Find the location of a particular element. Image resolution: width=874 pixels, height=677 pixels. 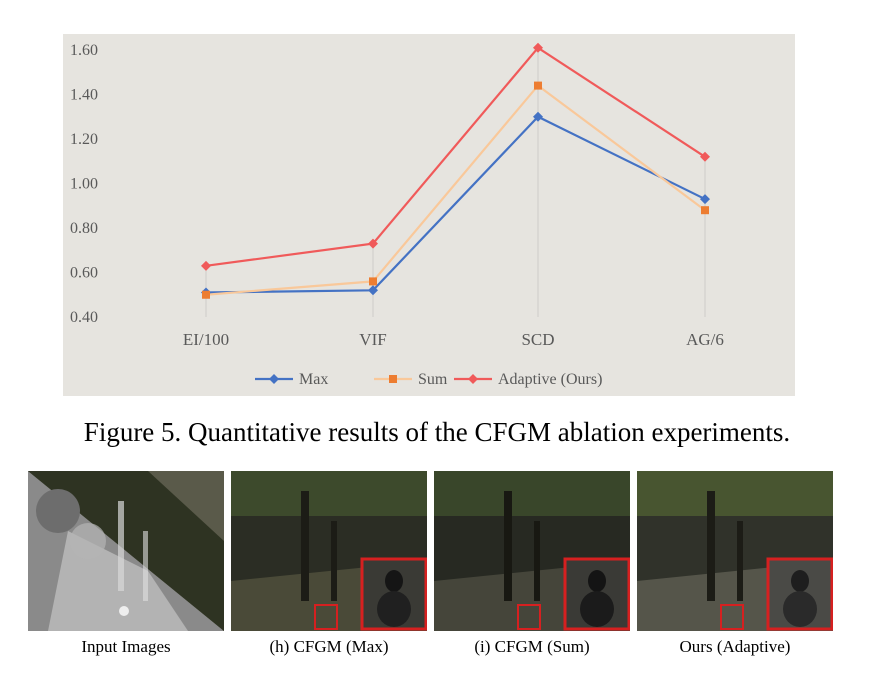

image-label-max: (h) CFGM (Max) is located at coordinates (329, 646).